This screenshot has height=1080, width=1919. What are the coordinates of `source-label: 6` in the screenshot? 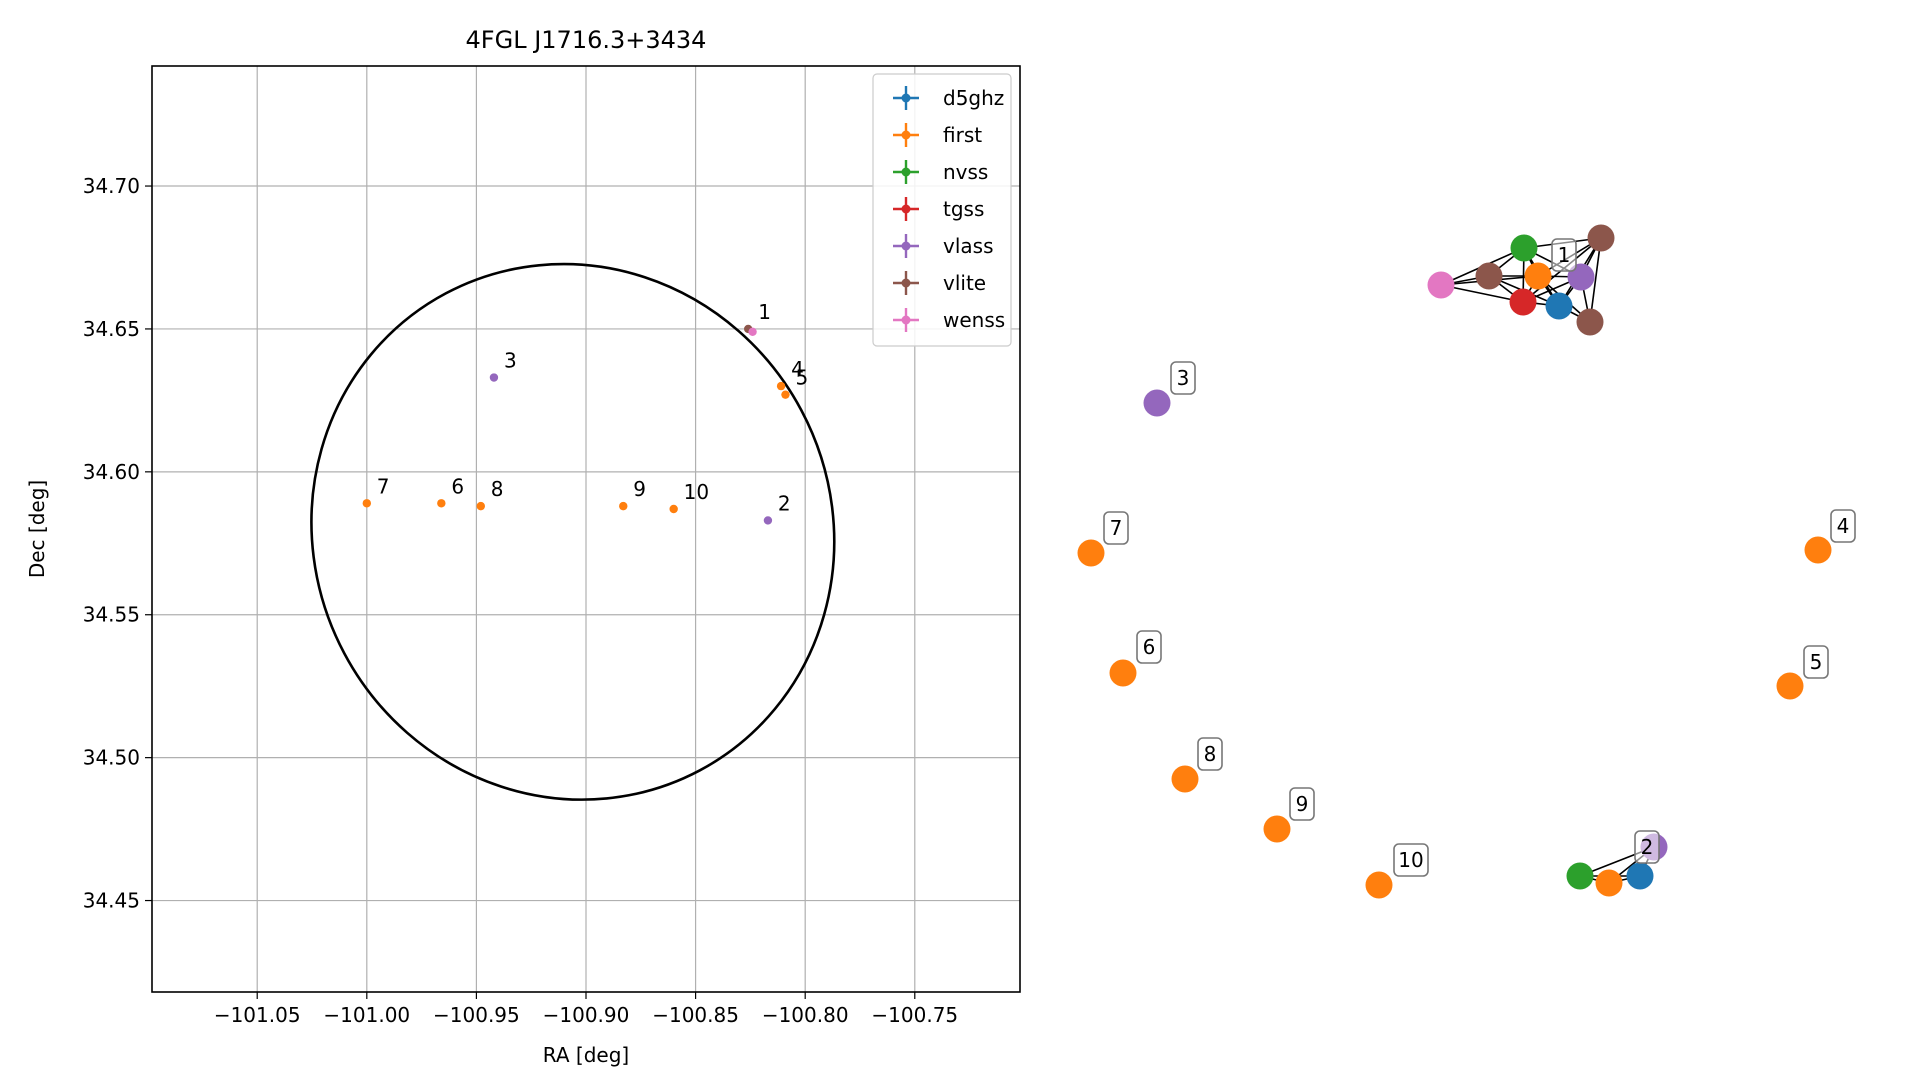 It's located at (457, 486).